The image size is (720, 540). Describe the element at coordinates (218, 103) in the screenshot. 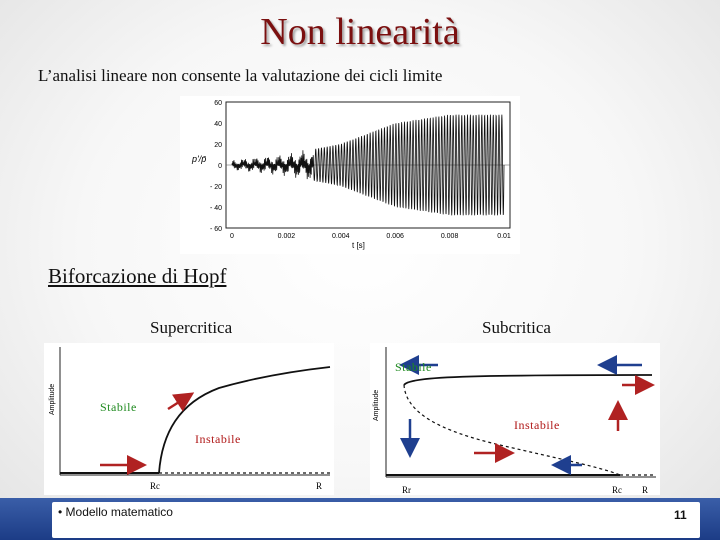

I see `y-tick-label: 60` at that location.